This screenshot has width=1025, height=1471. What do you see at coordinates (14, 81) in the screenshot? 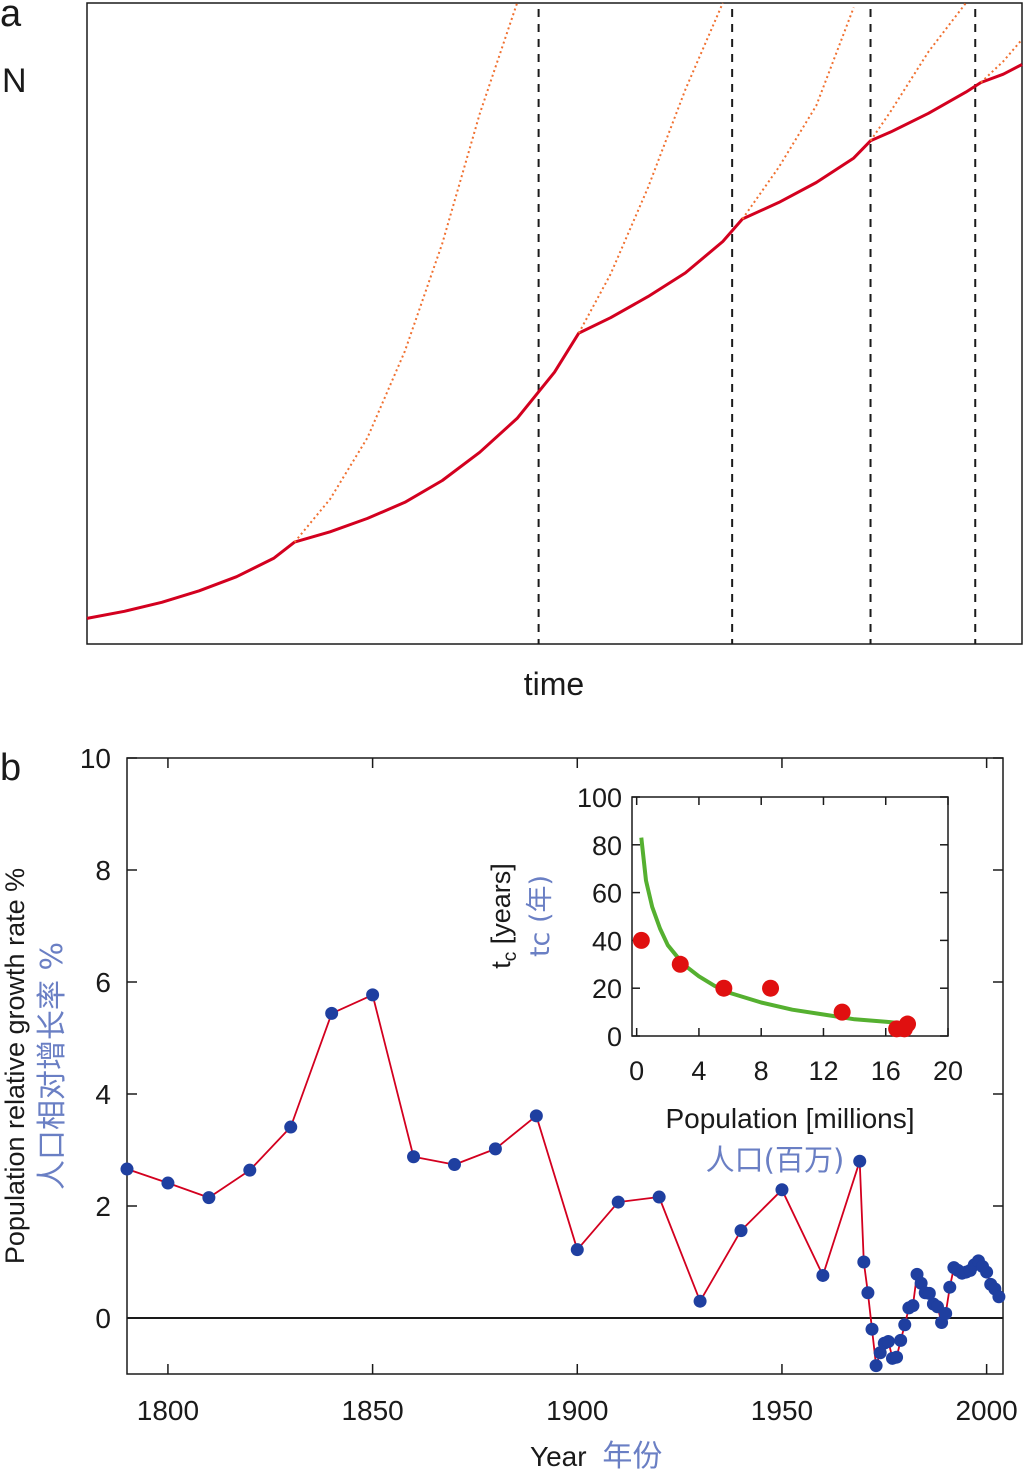
I see `panel-a-y-axis-label: N` at bounding box center [14, 81].